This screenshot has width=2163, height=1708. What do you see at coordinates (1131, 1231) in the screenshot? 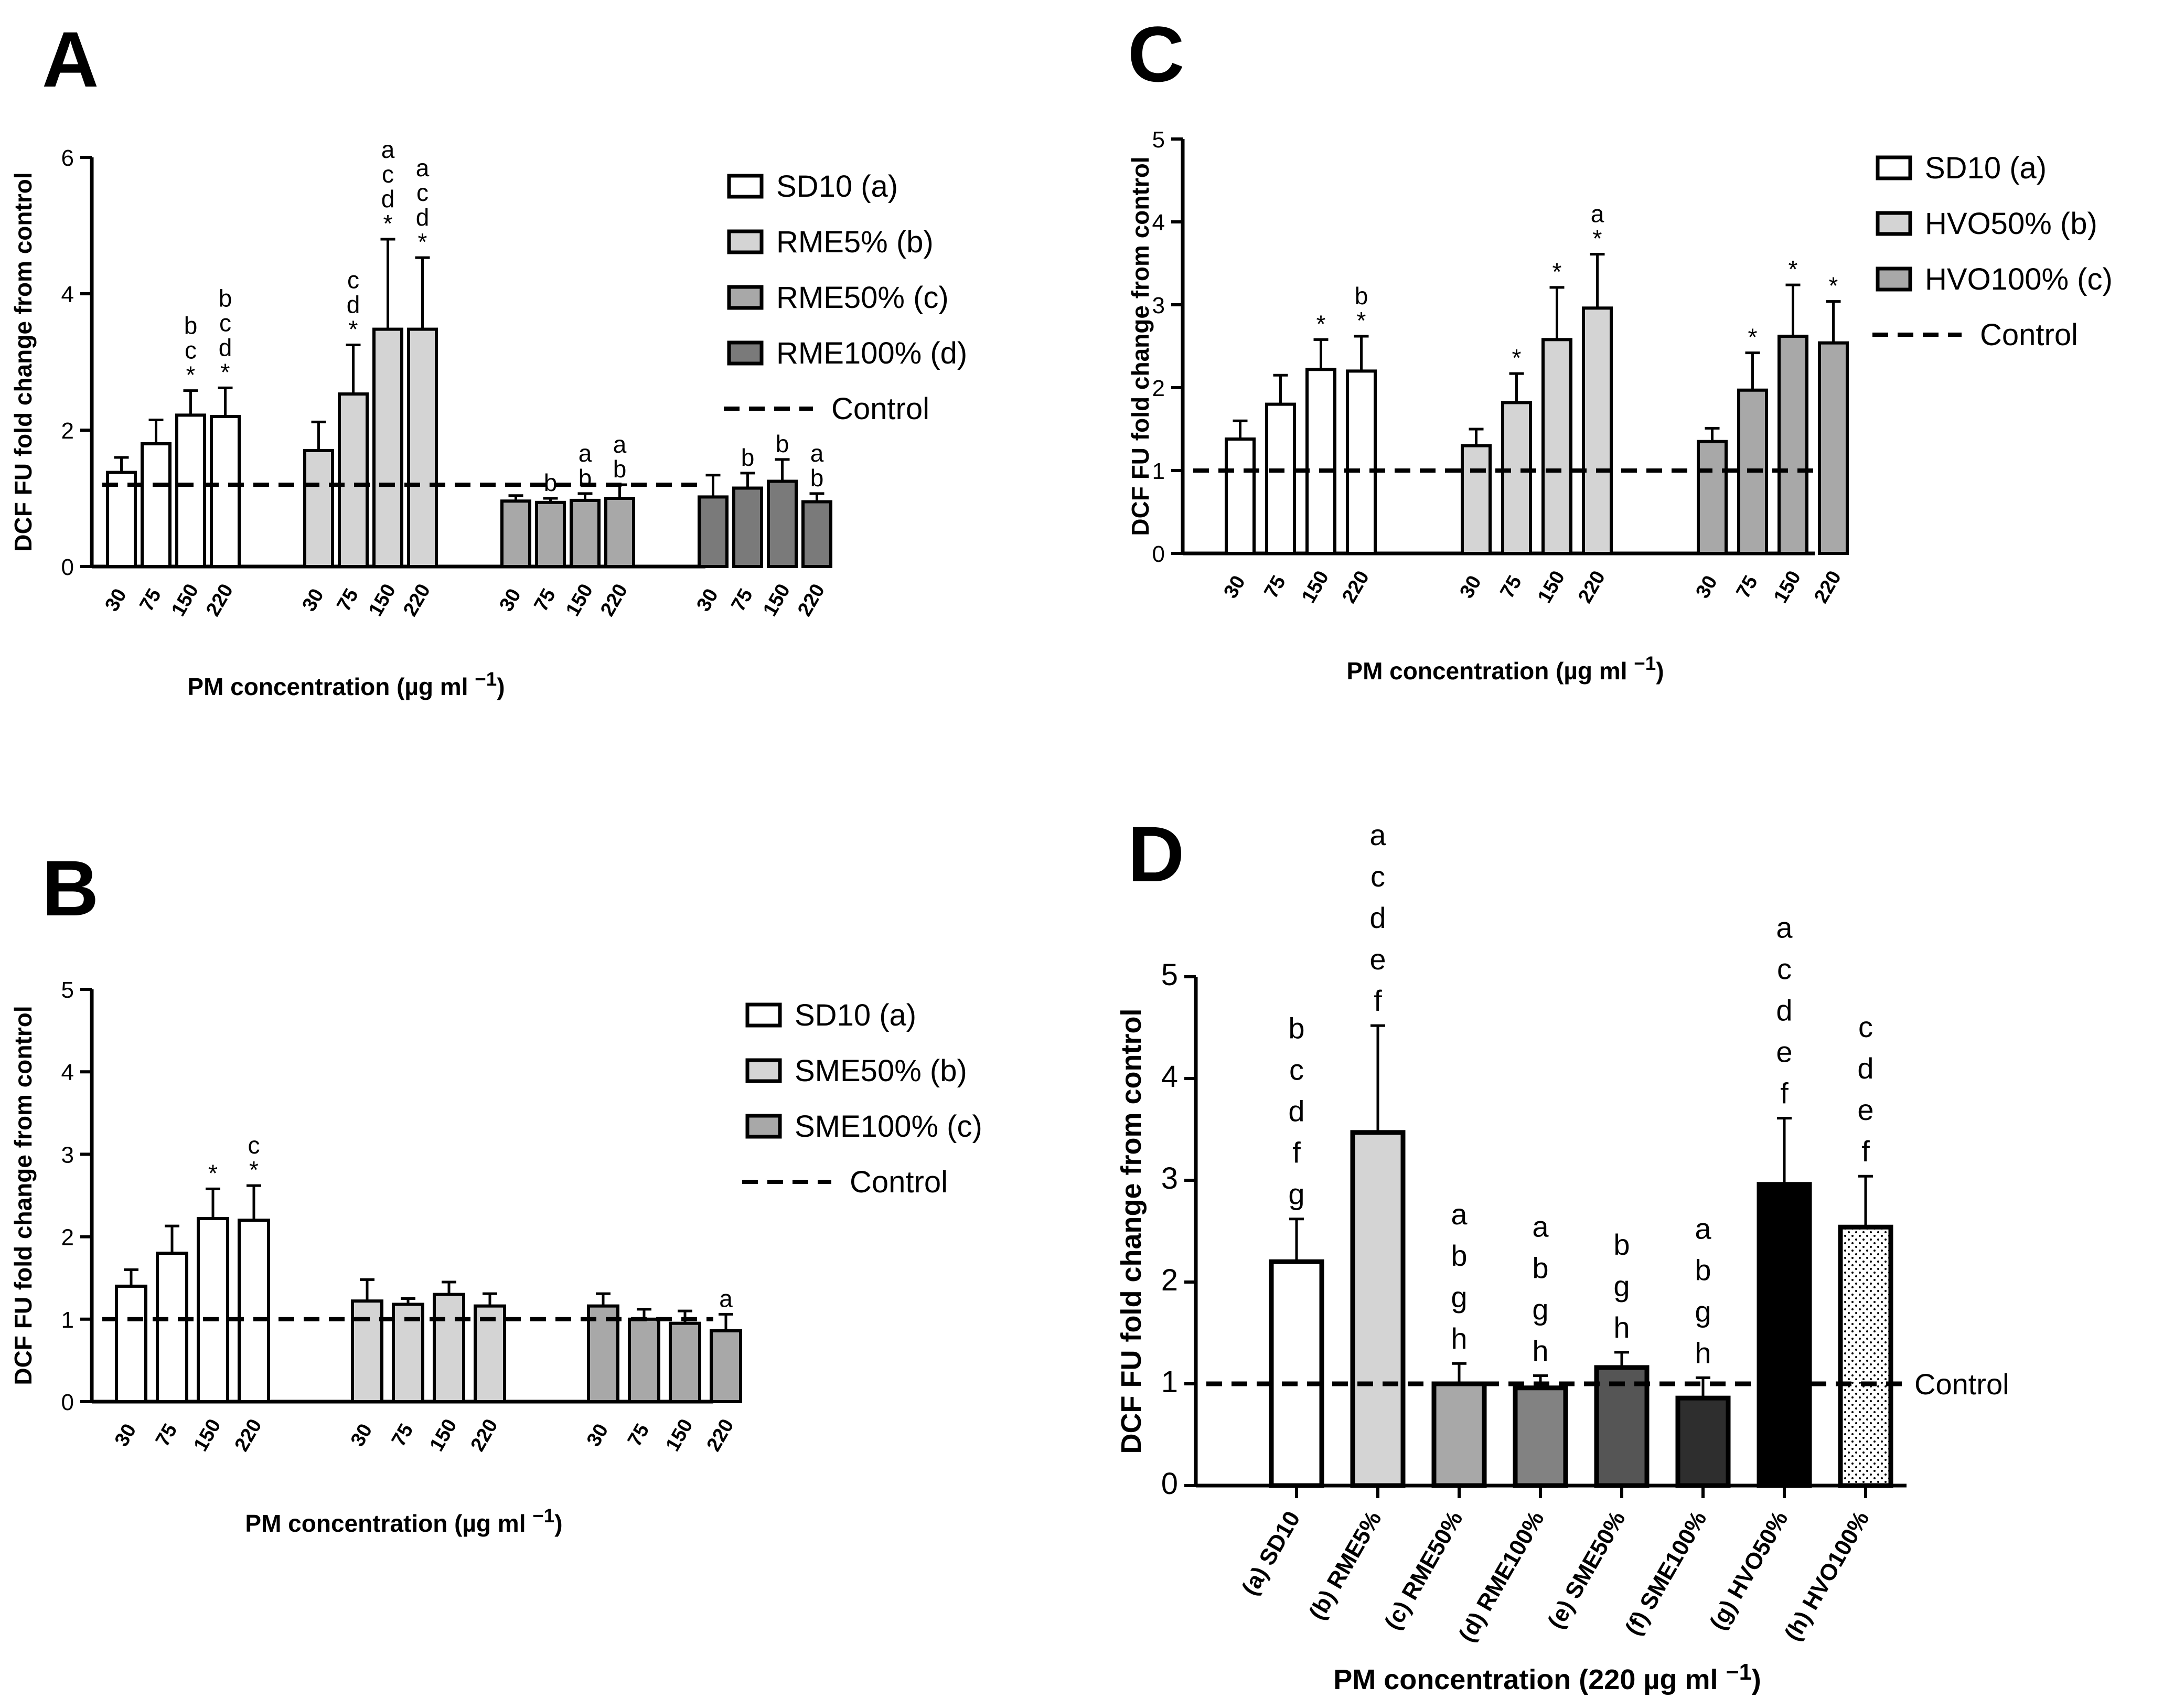
I see `y-axis-label-D: DCF FU fold change from control` at bounding box center [1131, 1231].